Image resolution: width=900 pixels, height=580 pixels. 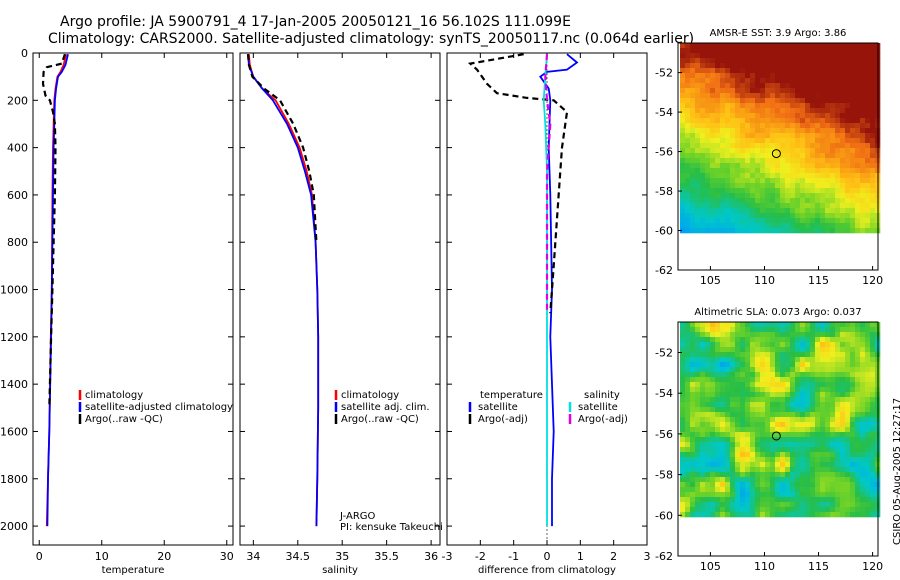 What do you see at coordinates (253, 556) in the screenshot?
I see `salinity-x-tick-label: 34` at bounding box center [253, 556].